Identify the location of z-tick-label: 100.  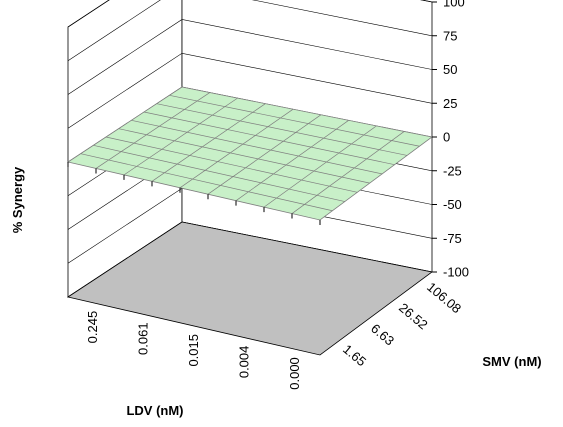
(454, 5).